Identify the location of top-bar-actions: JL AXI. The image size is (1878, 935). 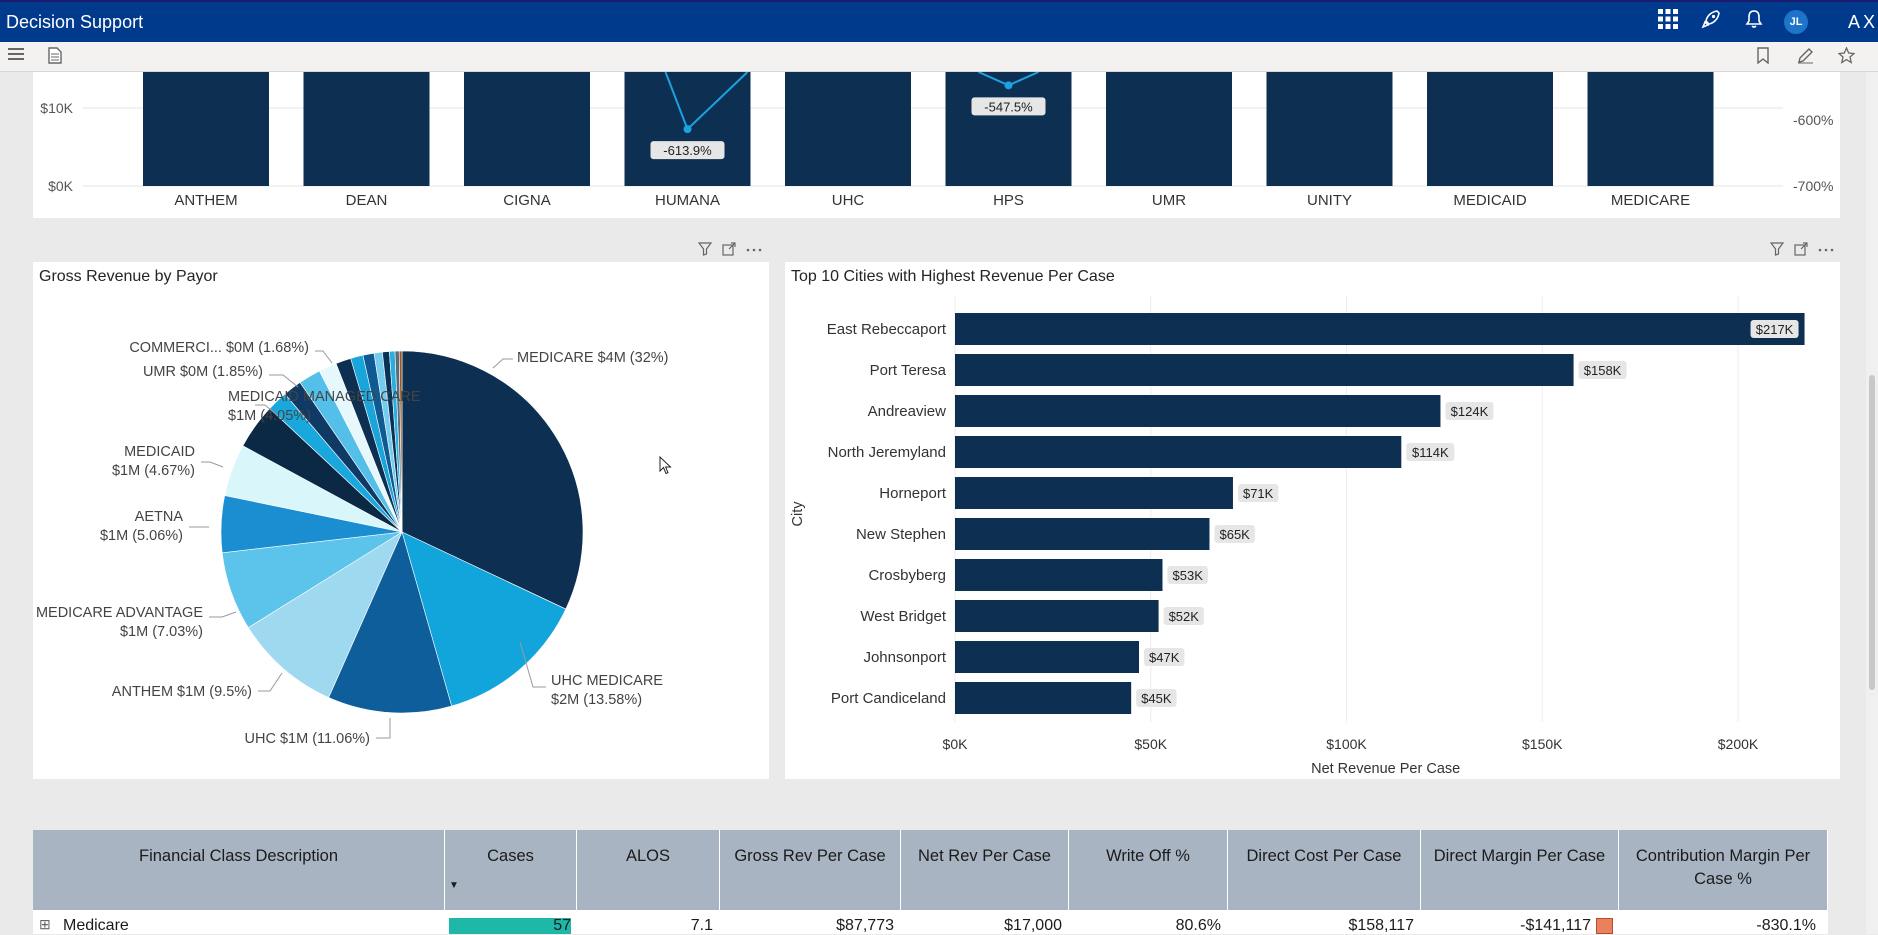
(1762, 22).